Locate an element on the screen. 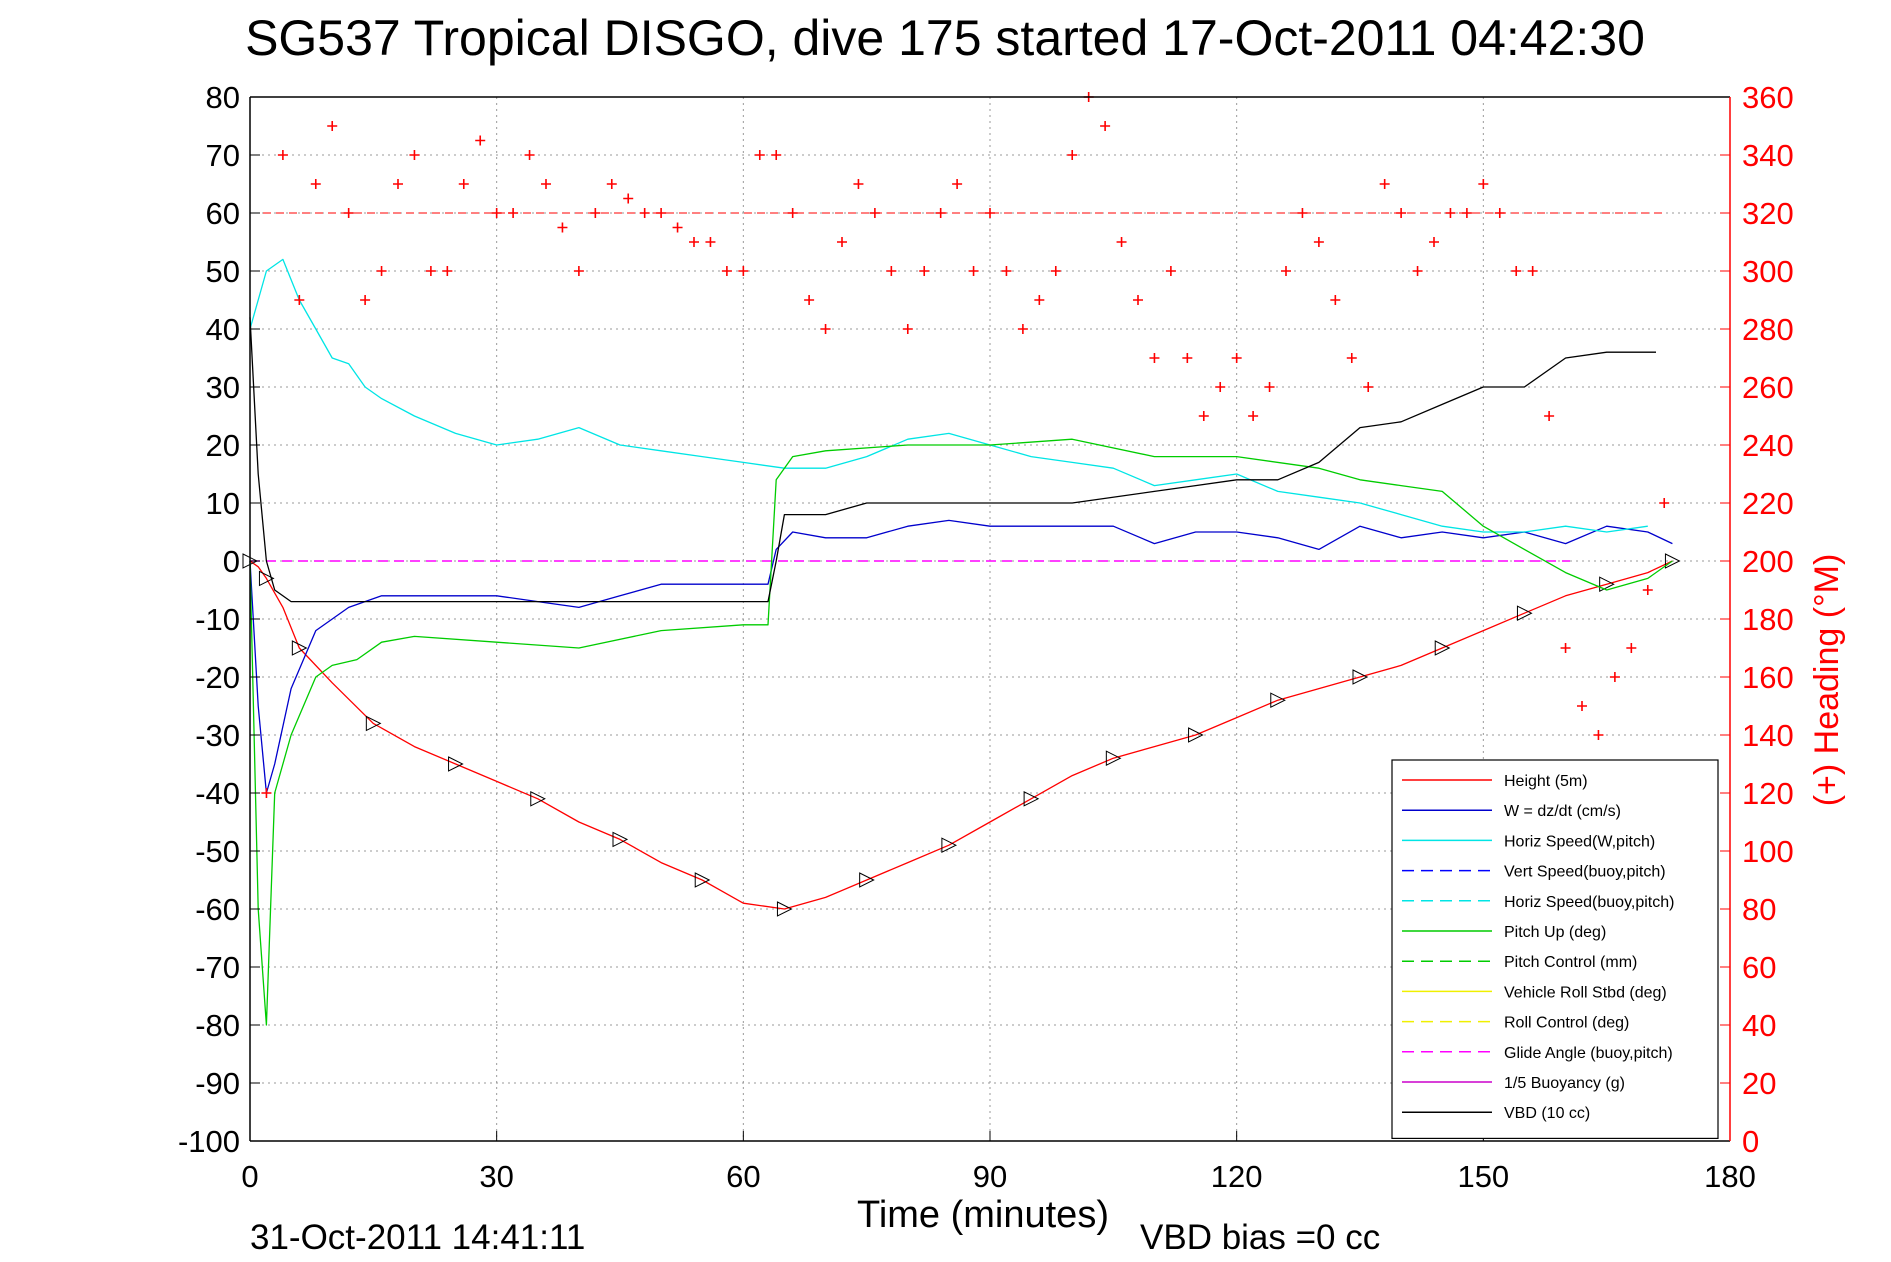  x-tick-label: 0 is located at coordinates (249, 1176).